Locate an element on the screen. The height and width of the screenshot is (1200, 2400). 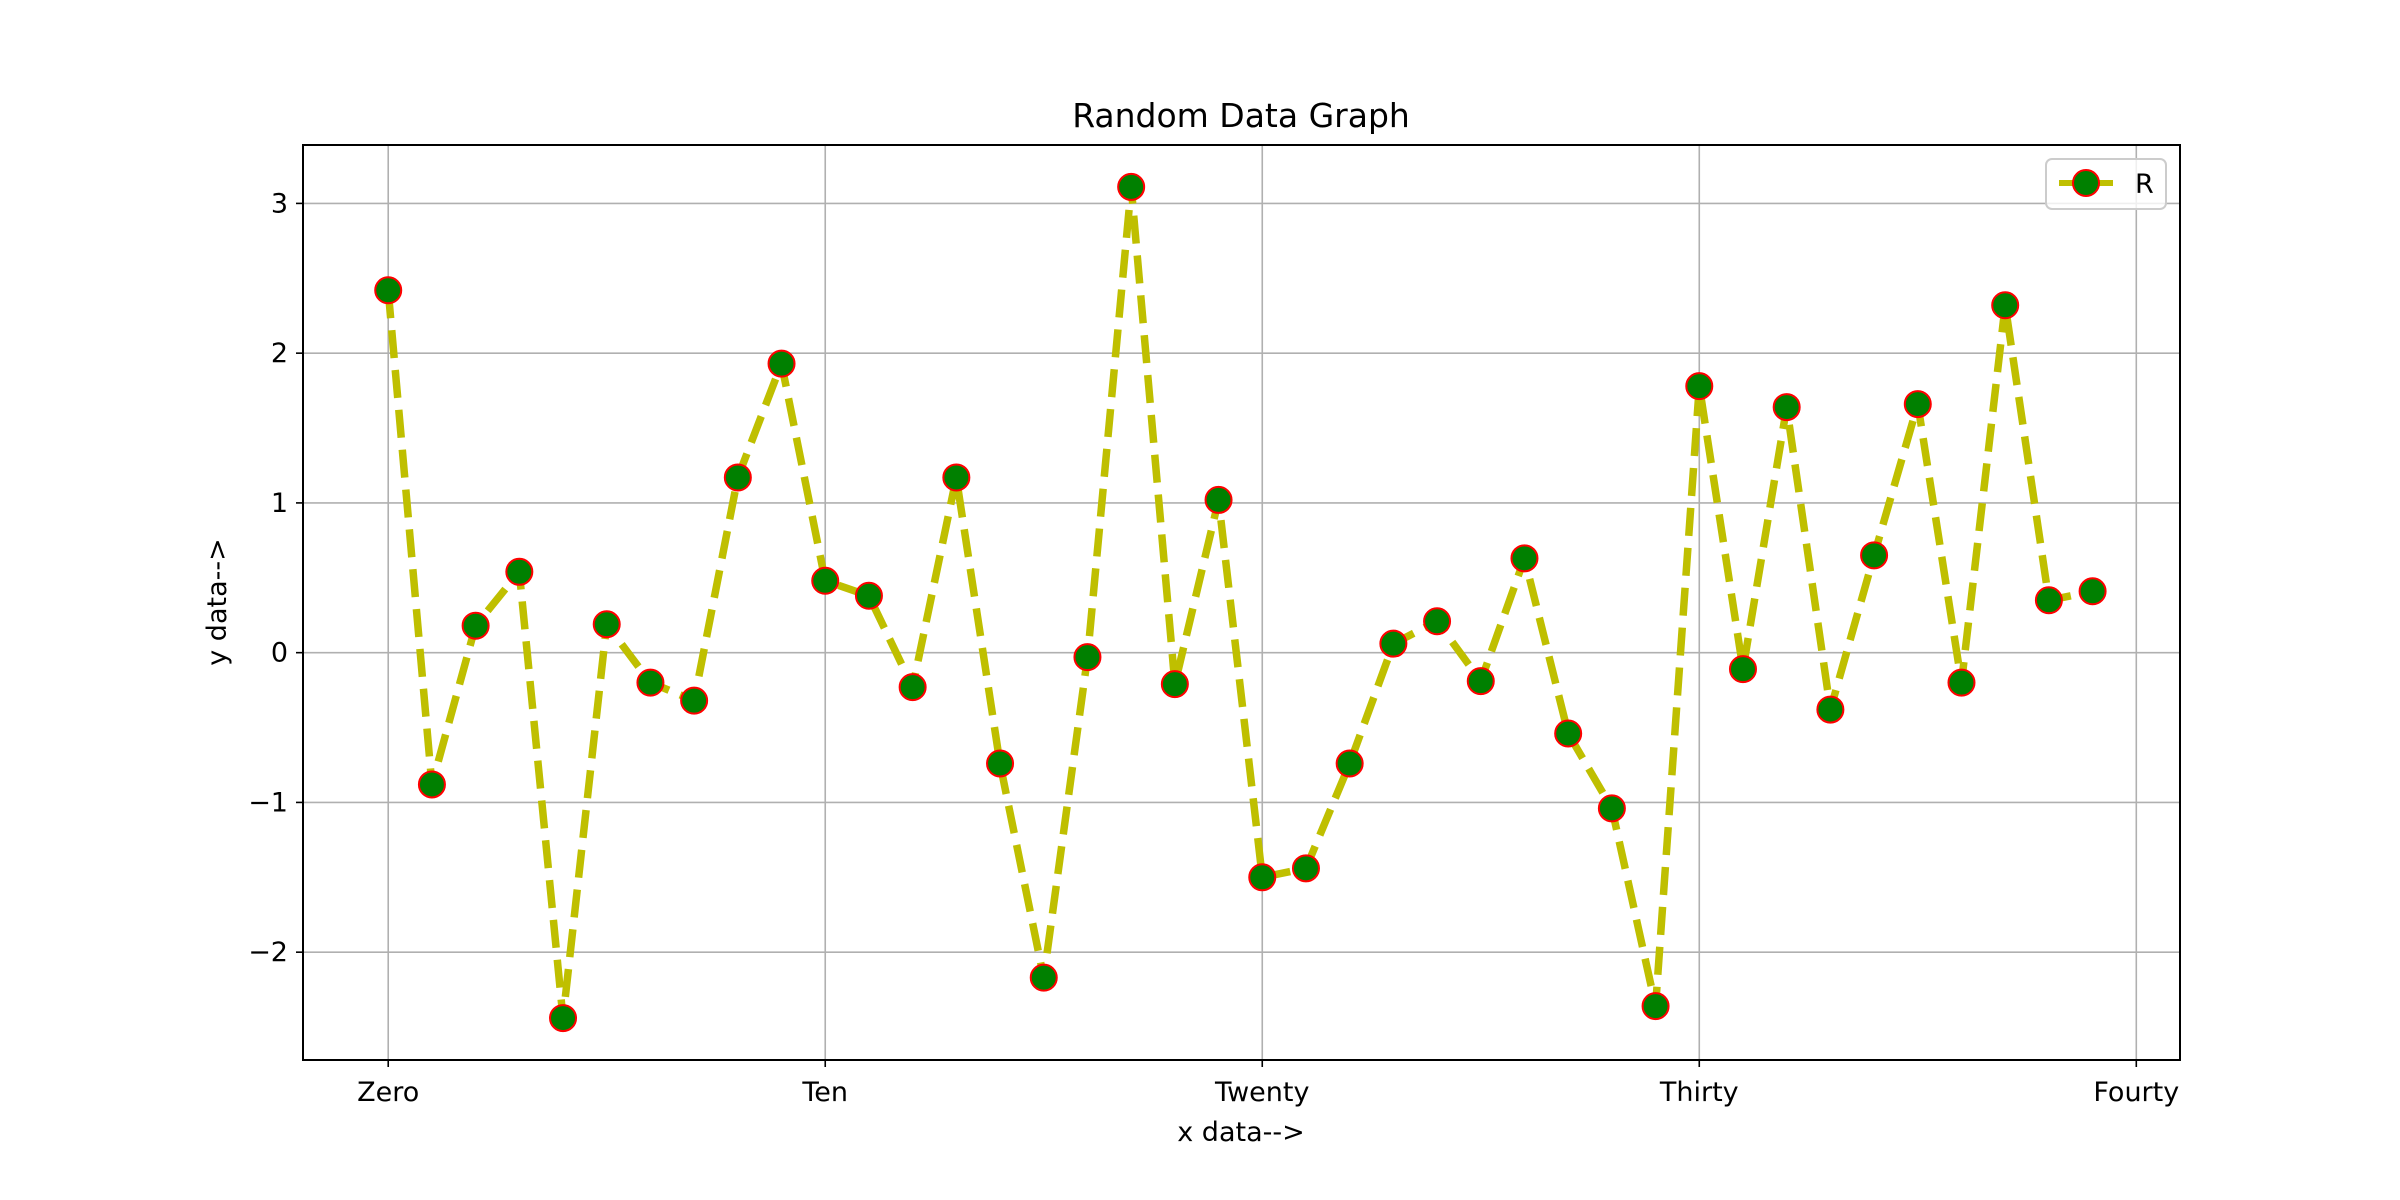
y-tick-label: 1 is located at coordinates (279, 503).